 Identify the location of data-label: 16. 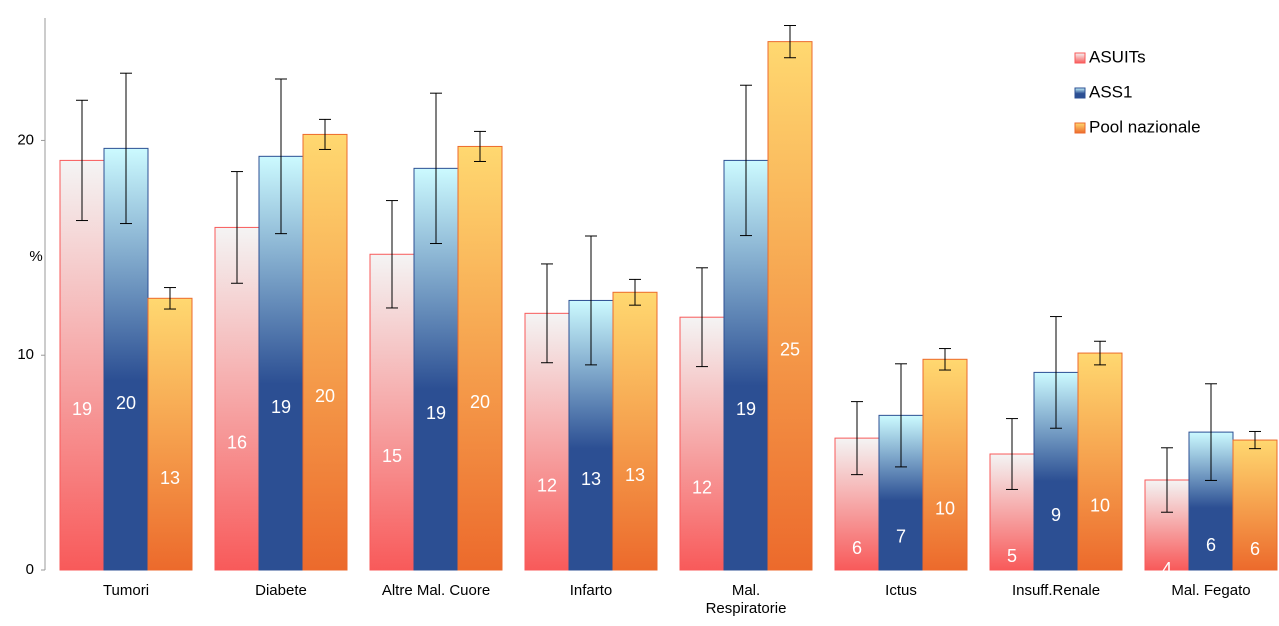
(237, 442).